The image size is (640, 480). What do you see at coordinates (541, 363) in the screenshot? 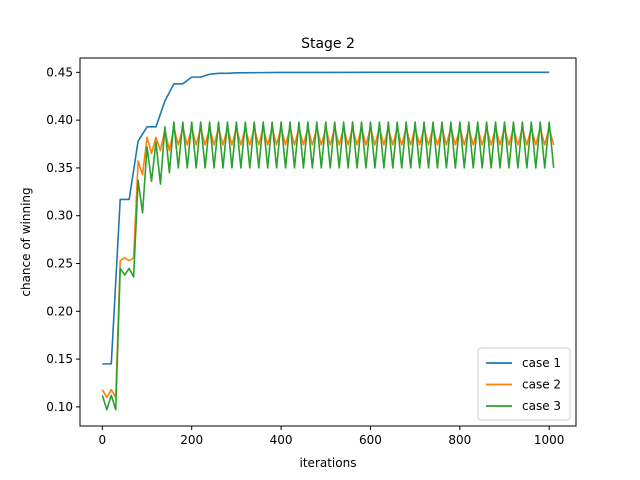
I see `legend-label: case 1` at bounding box center [541, 363].